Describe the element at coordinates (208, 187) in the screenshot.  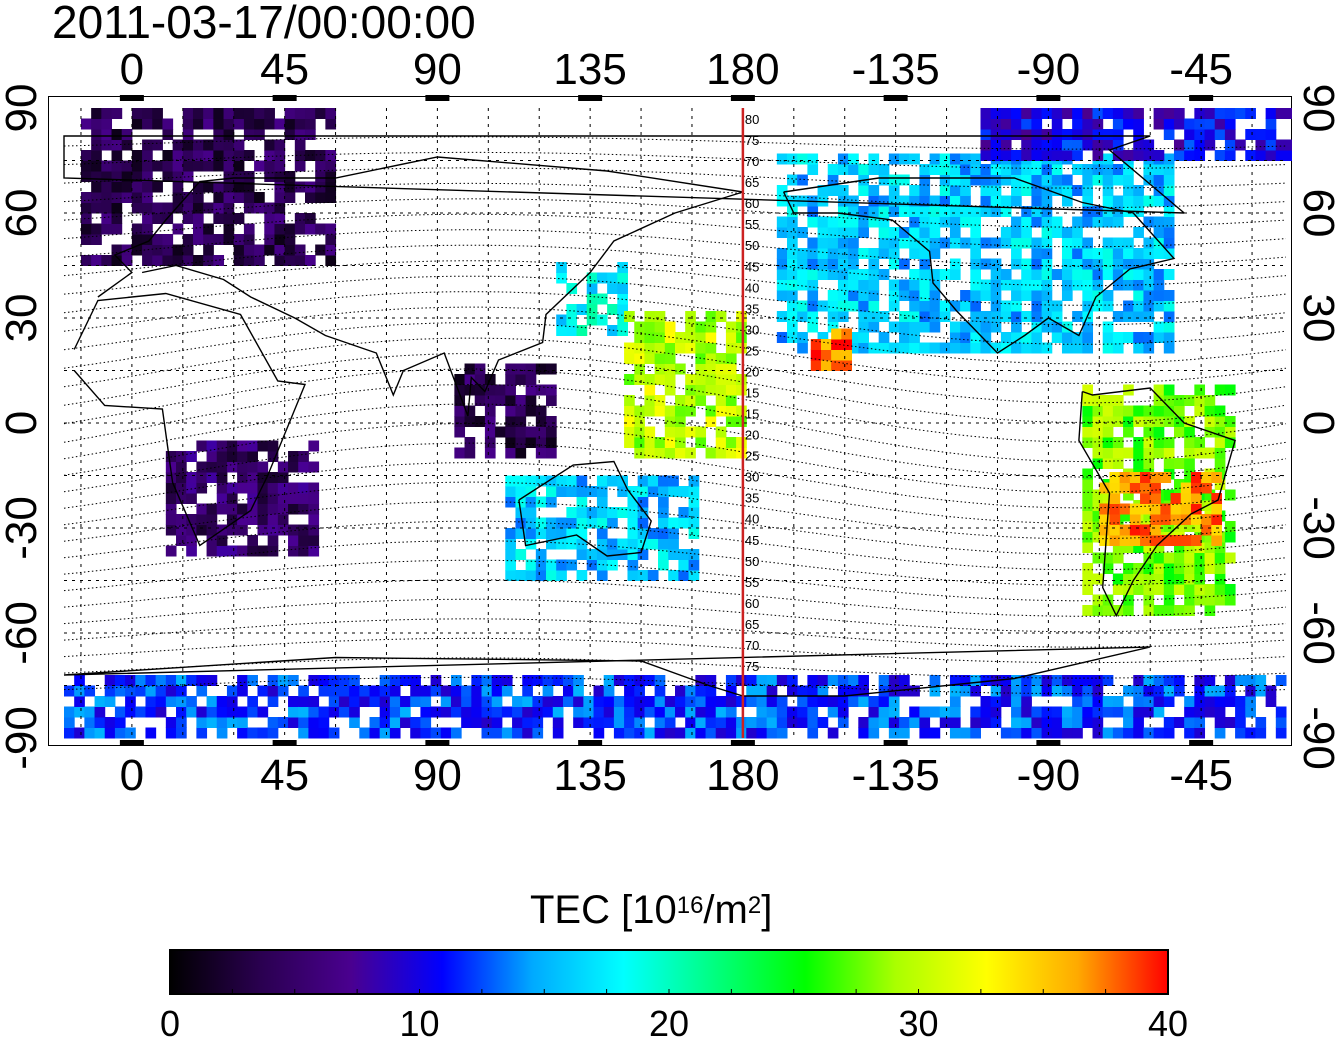
I see `tec-region-europe-north` at that location.